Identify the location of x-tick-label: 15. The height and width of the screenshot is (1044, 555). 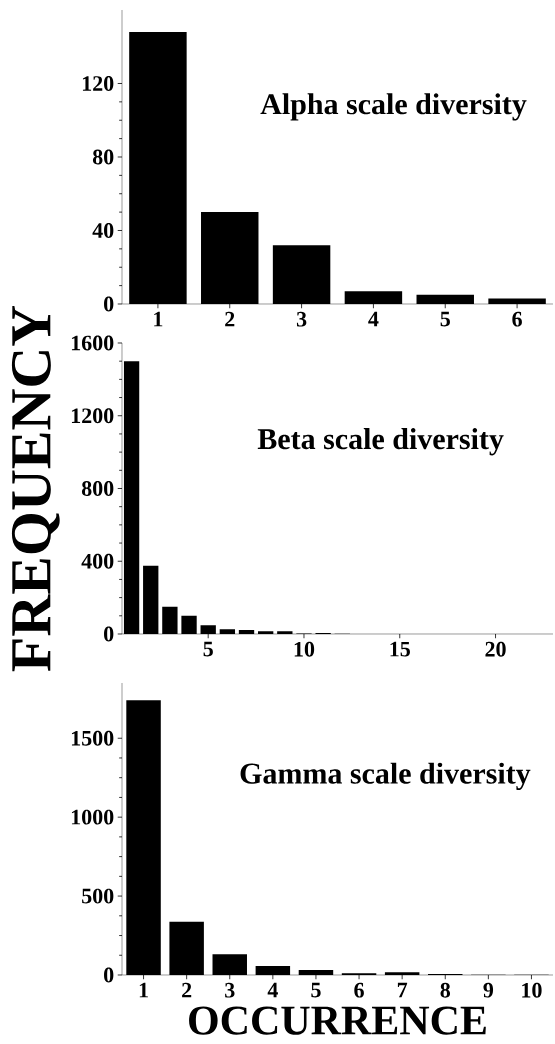
(400, 649).